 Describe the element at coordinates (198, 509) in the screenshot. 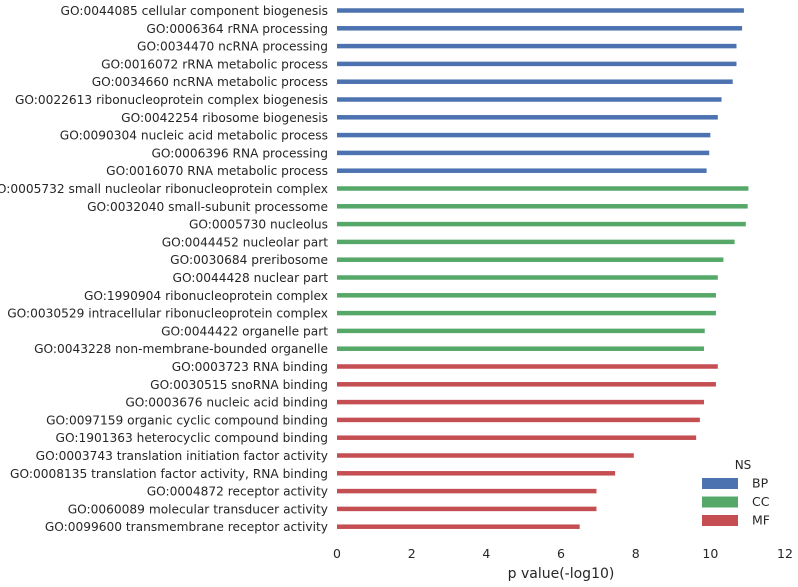

I see `category-label: GO:0060089 molecular transducer activity` at that location.